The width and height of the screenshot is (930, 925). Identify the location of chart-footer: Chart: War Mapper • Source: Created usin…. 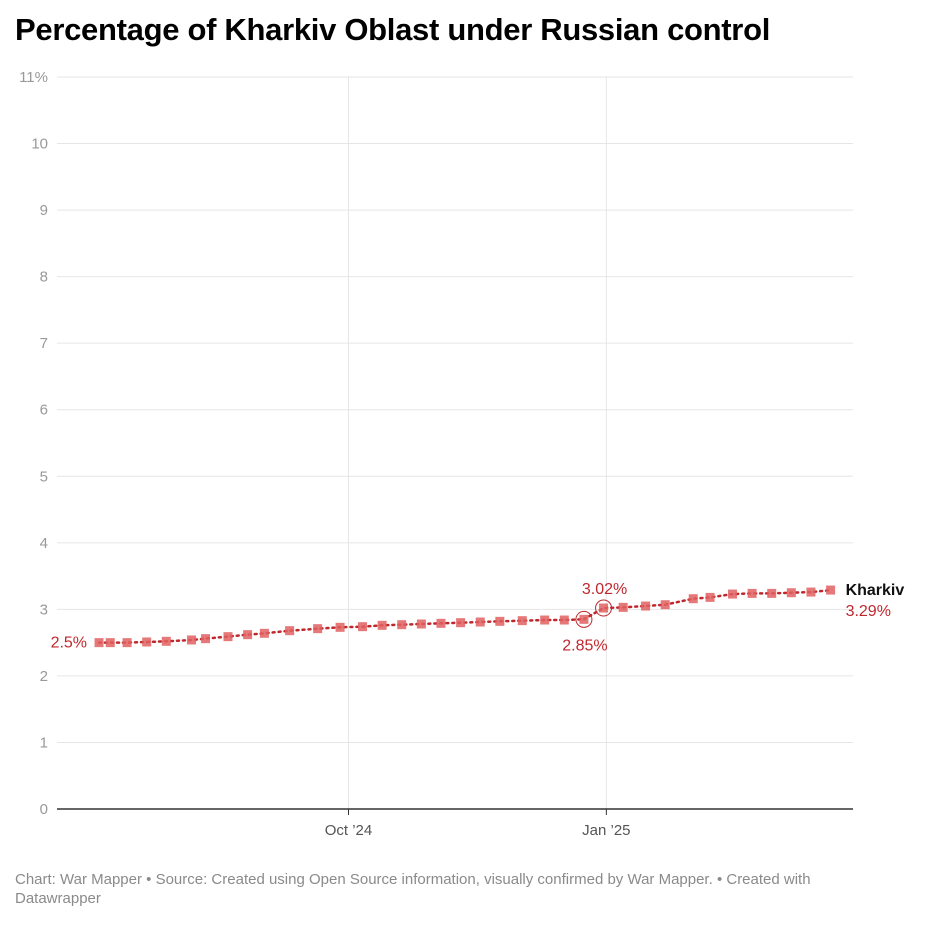
(413, 889).